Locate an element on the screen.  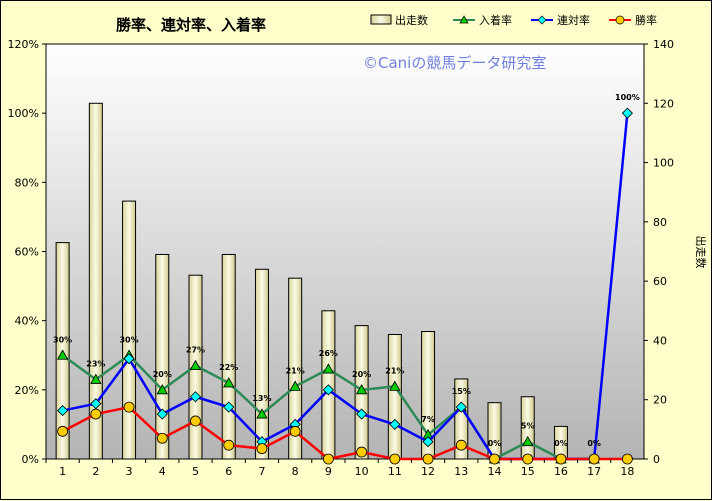
left-tick-label-3: 60% is located at coordinates (27, 252).